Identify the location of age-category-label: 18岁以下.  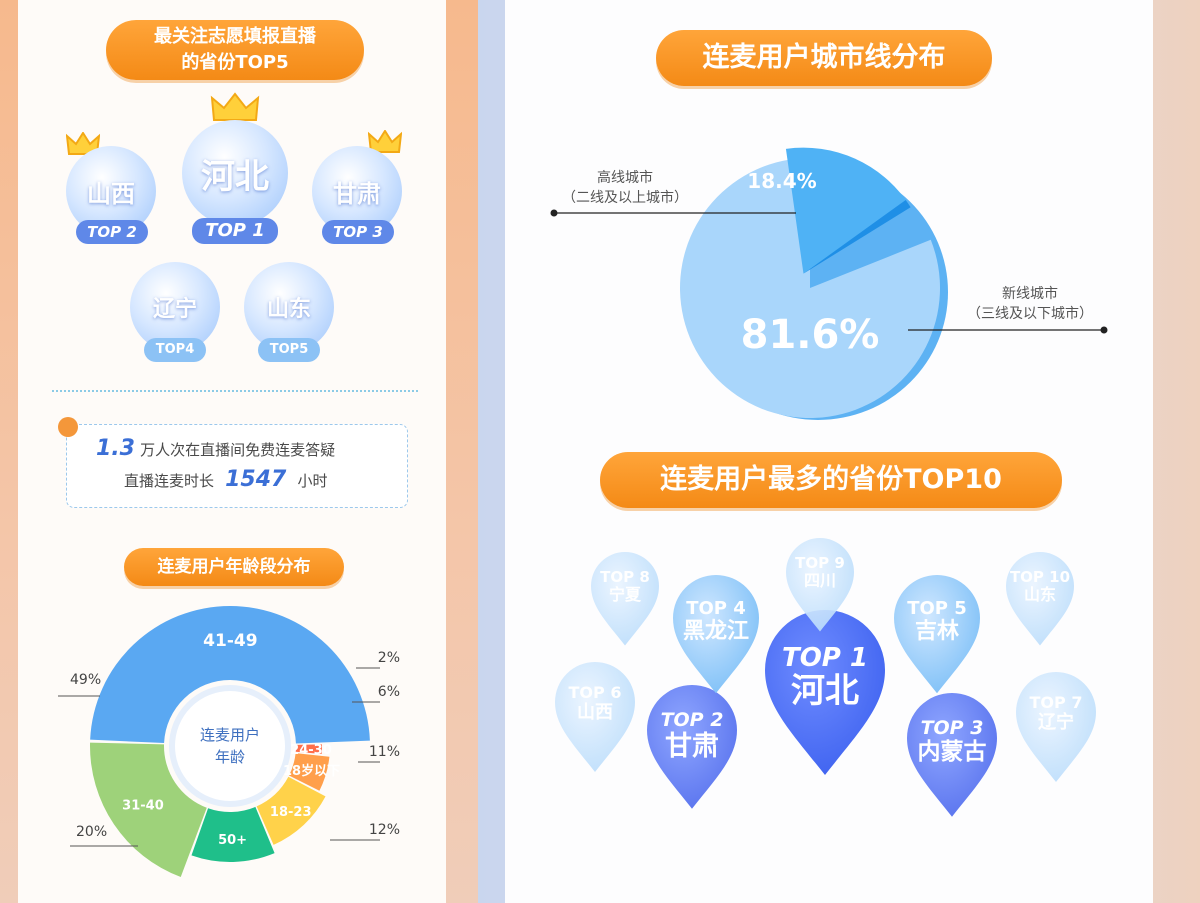
(311, 771).